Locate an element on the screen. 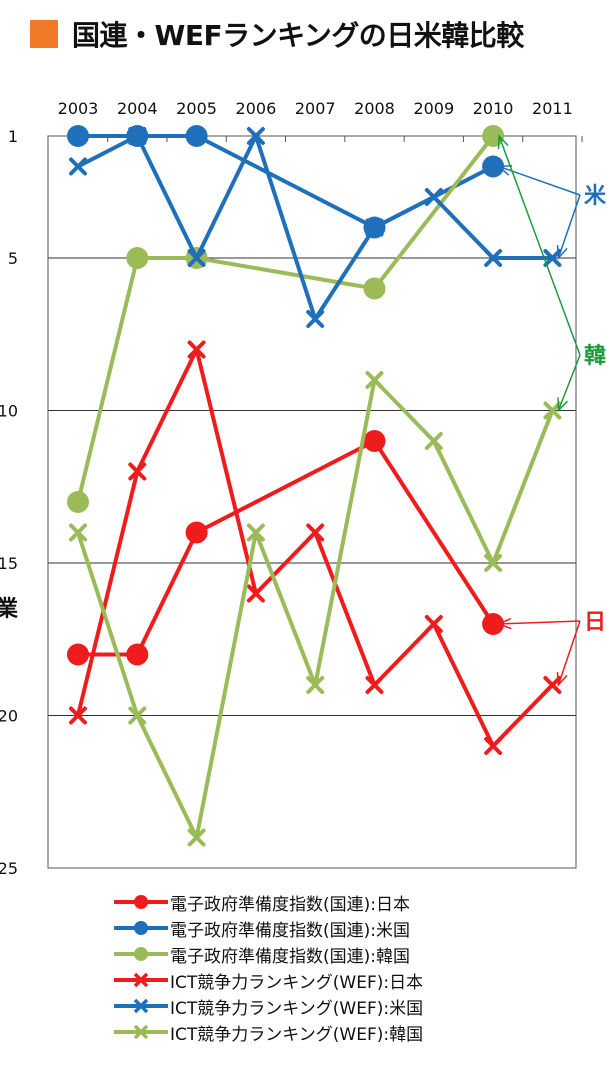 This screenshot has width=607, height=1074. y-tick-label: 25 is located at coordinates (9, 868).